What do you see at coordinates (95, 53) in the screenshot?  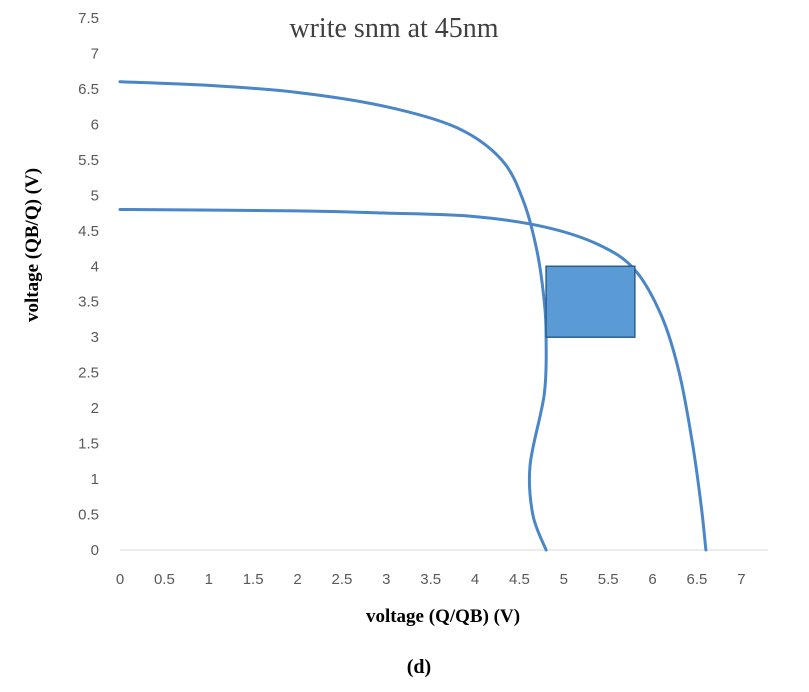 I see `y-tick-label: 7` at bounding box center [95, 53].